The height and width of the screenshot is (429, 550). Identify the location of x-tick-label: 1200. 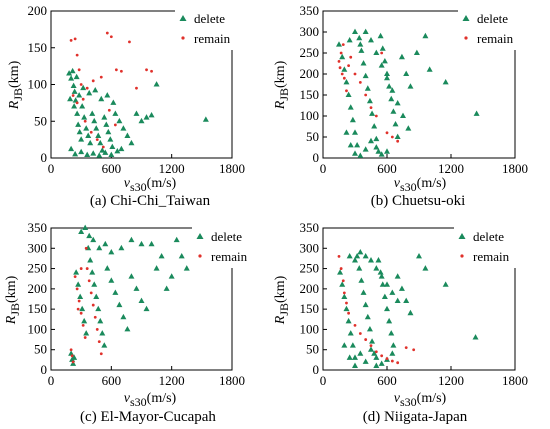
(172, 168).